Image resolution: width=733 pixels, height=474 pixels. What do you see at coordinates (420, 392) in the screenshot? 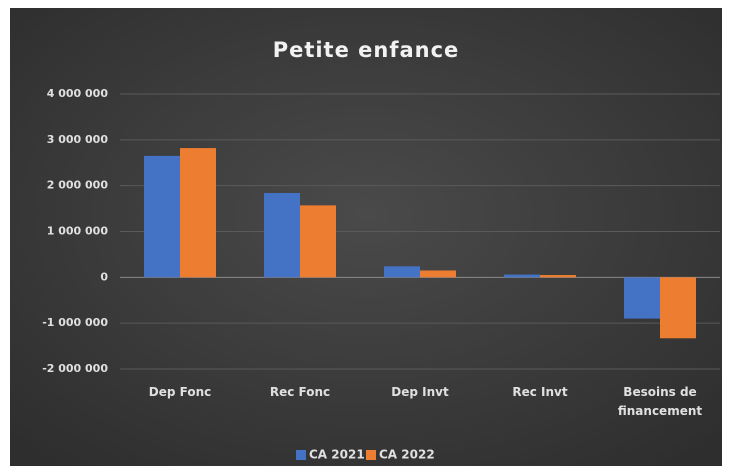
I see `x-tick-label: Dep Invt` at bounding box center [420, 392].